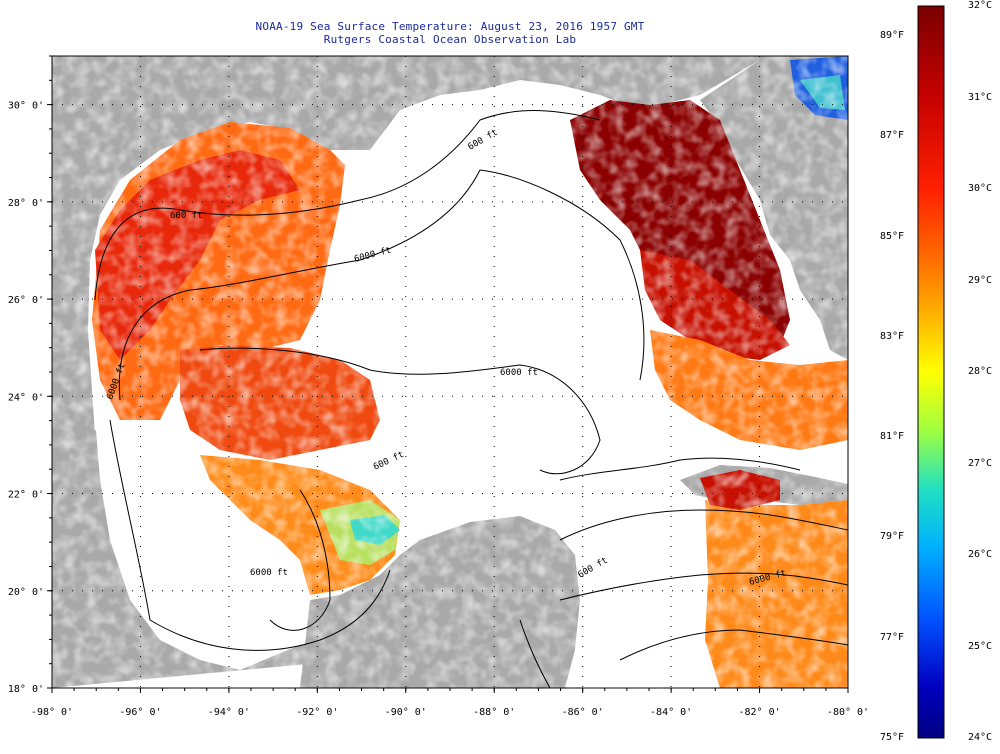 The image size is (1000, 754). What do you see at coordinates (186, 216) in the screenshot?
I see `contour-label: 600 ft` at bounding box center [186, 216].